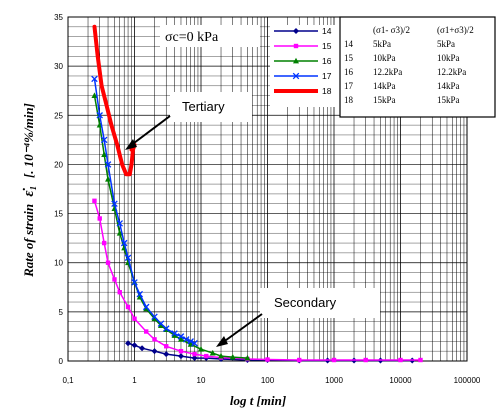 The width and height of the screenshot is (500, 414). I want to click on y-axis-label: Rate of strain ε̇₁ [. 10⁻⁴%/min], so click(29, 190).